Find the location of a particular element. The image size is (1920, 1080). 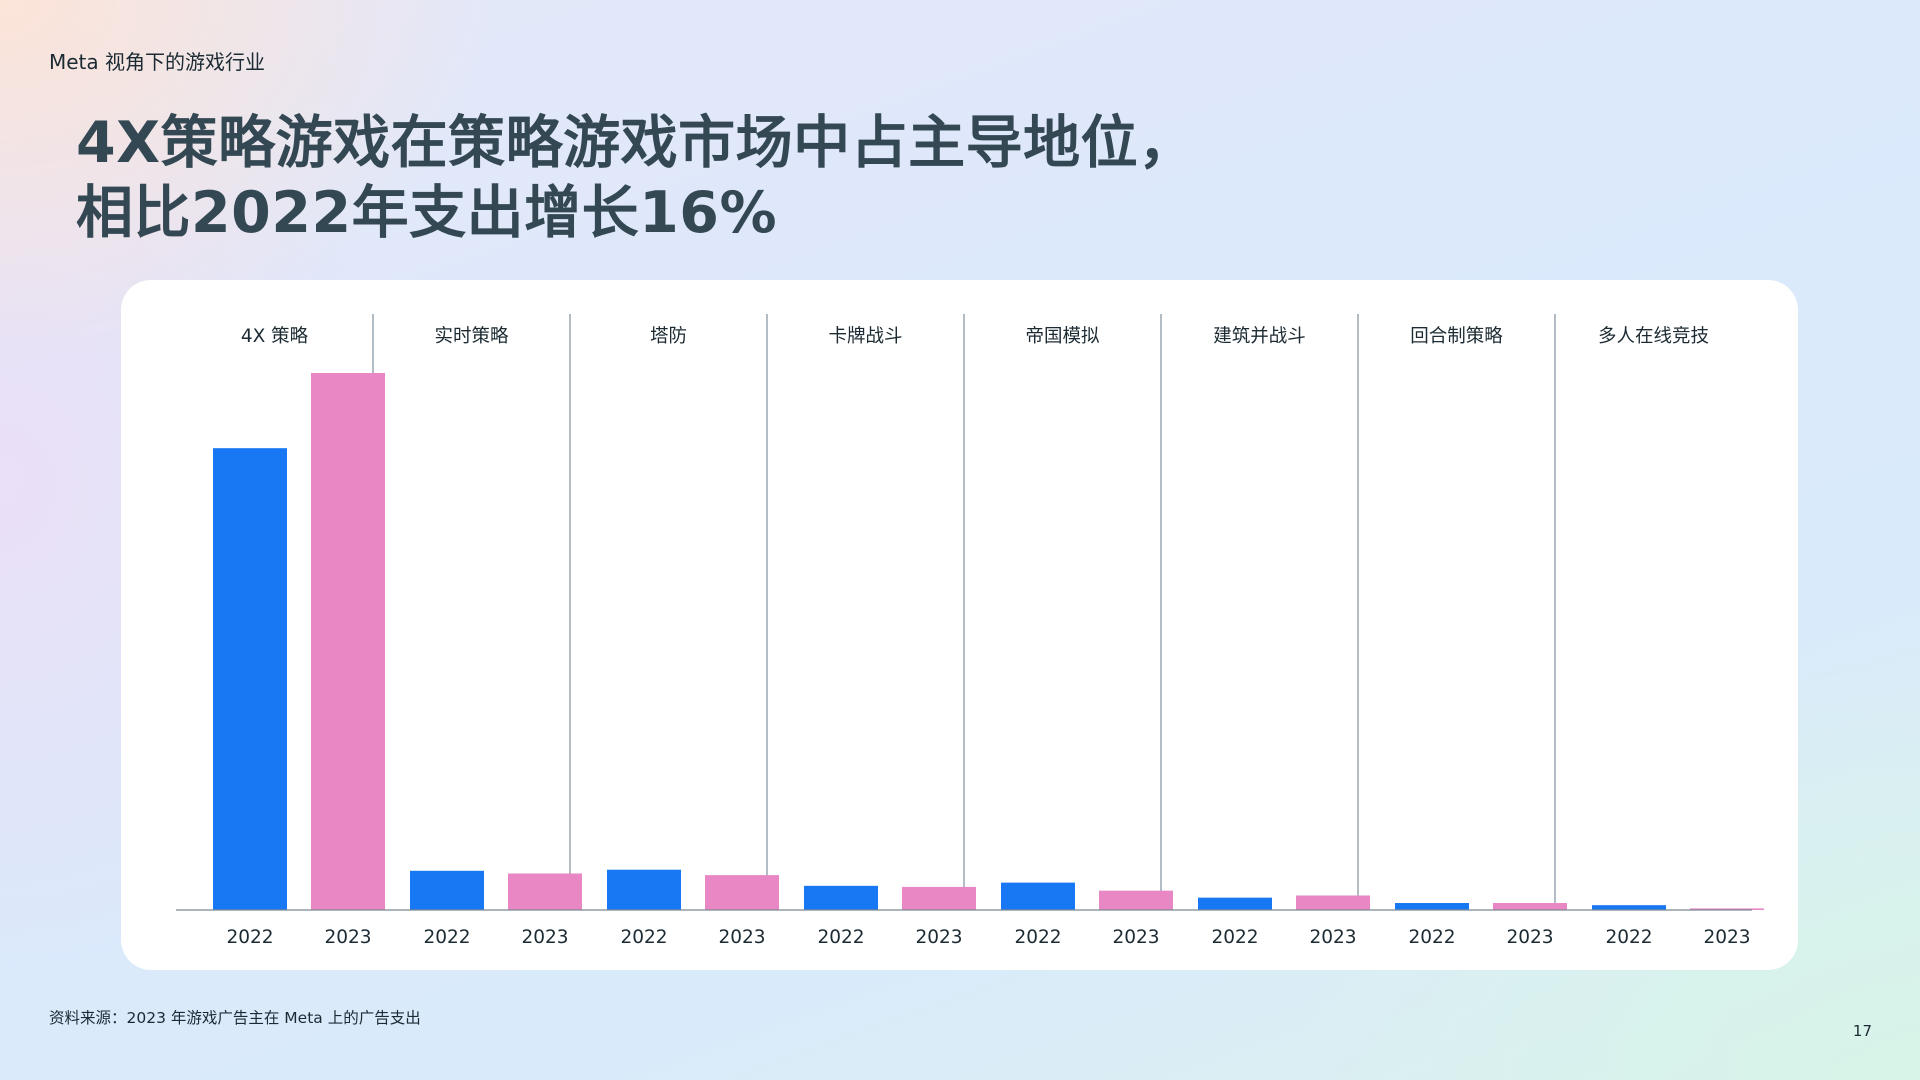

eyebrow: Meta 视角下的游戏行业 is located at coordinates (157, 62).